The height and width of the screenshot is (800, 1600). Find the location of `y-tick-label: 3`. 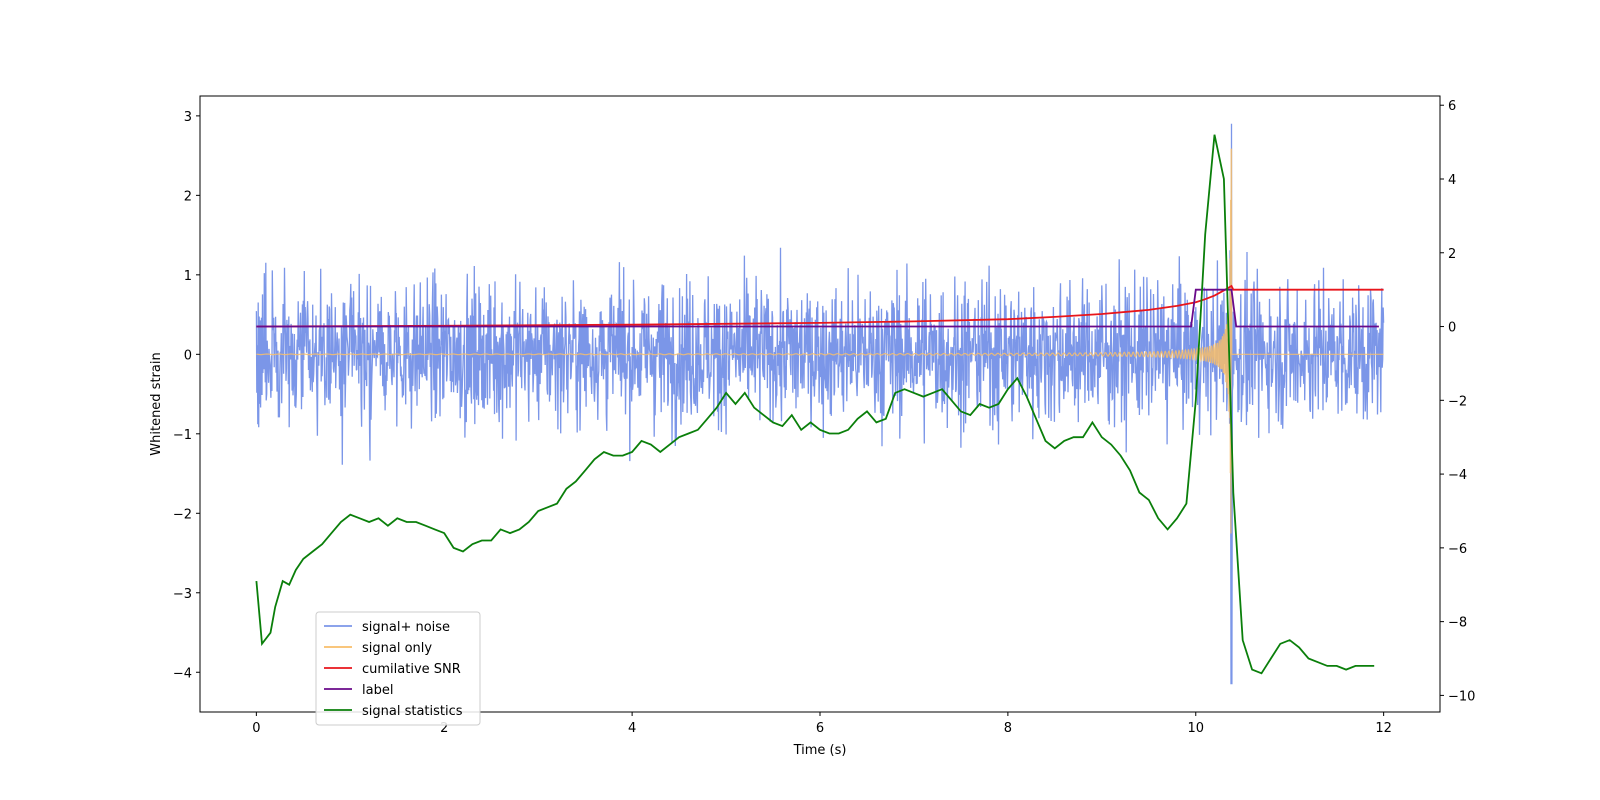

y-tick-label: 3 is located at coordinates (188, 117).